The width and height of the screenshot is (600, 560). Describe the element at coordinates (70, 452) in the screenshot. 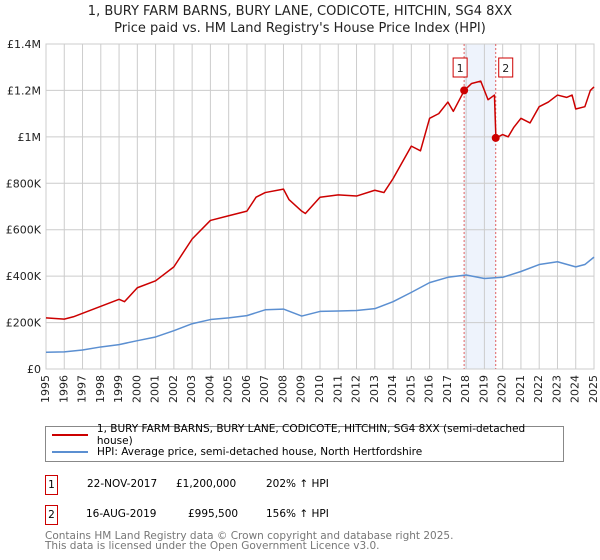

I see `legend-blue-swatch` at that location.